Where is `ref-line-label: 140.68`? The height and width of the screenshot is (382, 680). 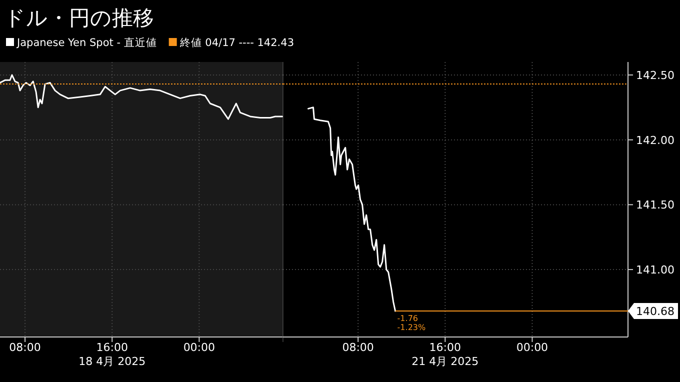
ref-line-label: 140.68 is located at coordinates (655, 311).